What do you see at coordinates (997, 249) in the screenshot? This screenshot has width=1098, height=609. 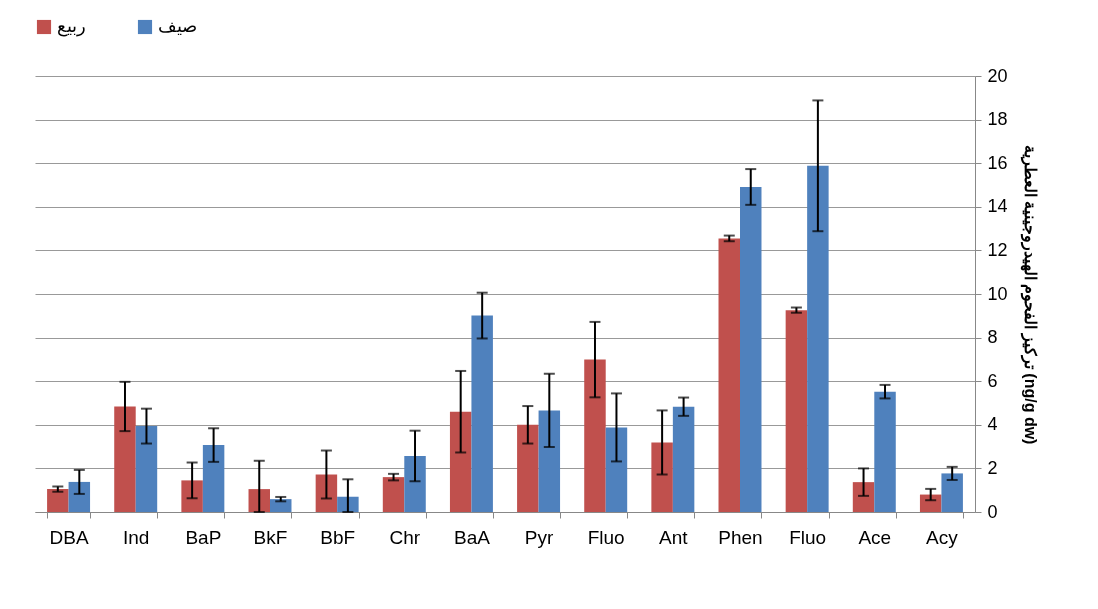 I see `y-tick-label: 12` at bounding box center [997, 249].